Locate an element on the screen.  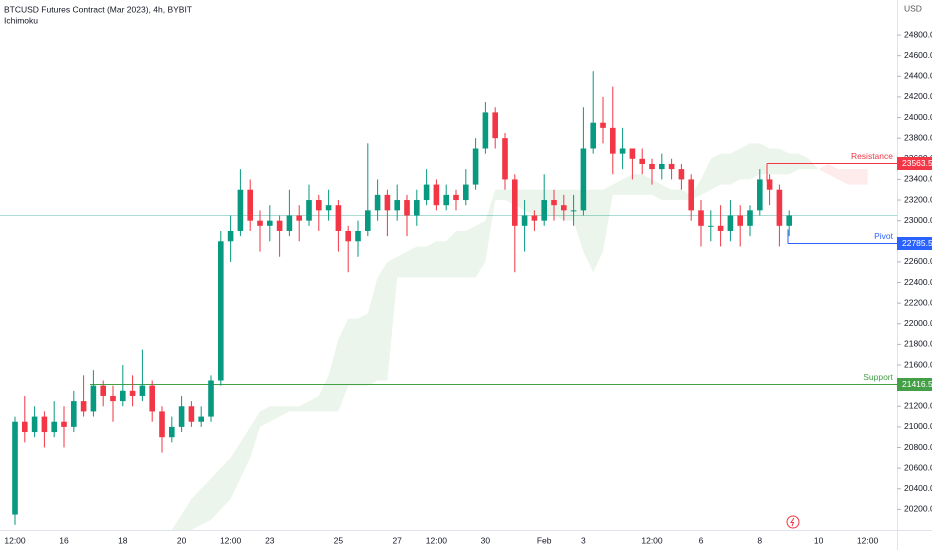
icon-circle is located at coordinates (793, 522).